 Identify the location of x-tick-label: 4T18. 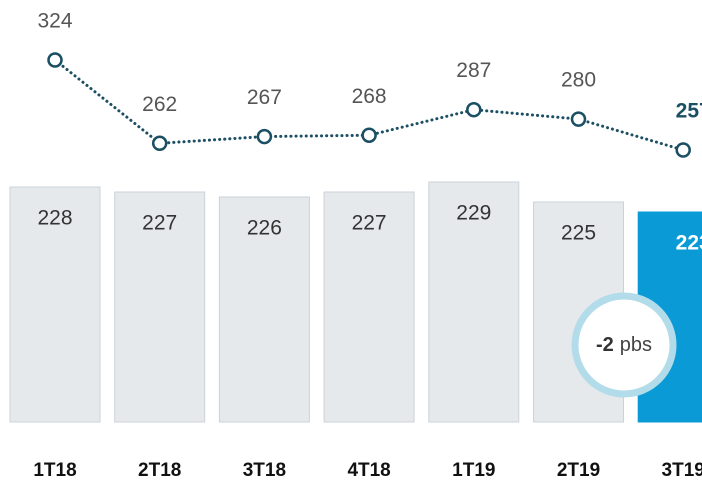
(368, 470).